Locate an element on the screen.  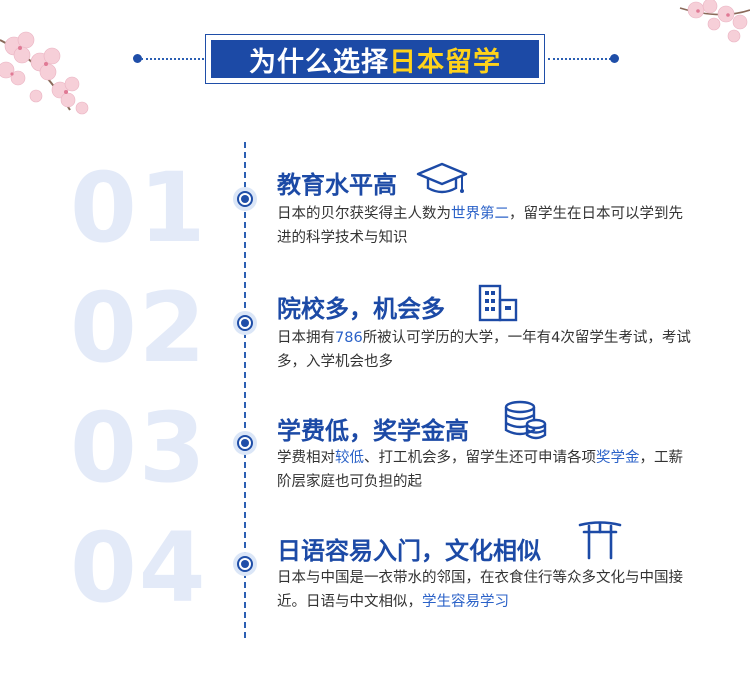
item-number: 04 is located at coordinates (139, 568).